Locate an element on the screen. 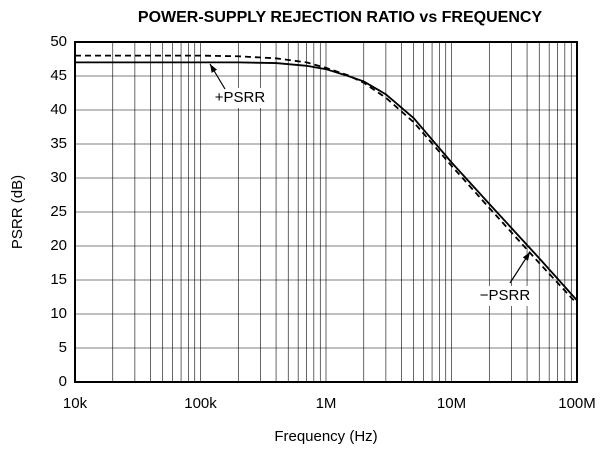 This screenshot has width=605, height=451. x-tick-label: 1M is located at coordinates (326, 403).